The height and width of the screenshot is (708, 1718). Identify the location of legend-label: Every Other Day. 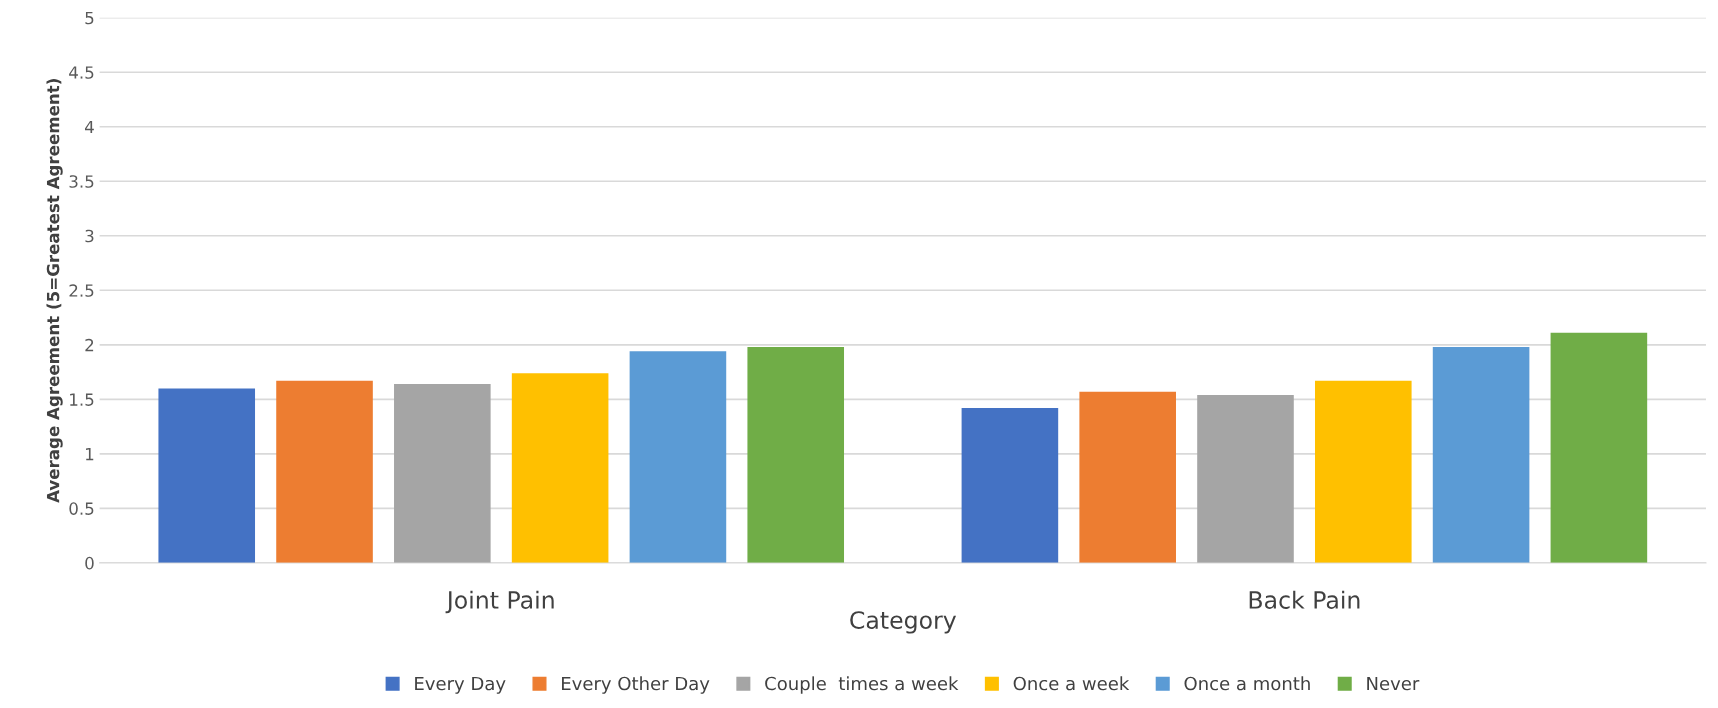
(636, 685).